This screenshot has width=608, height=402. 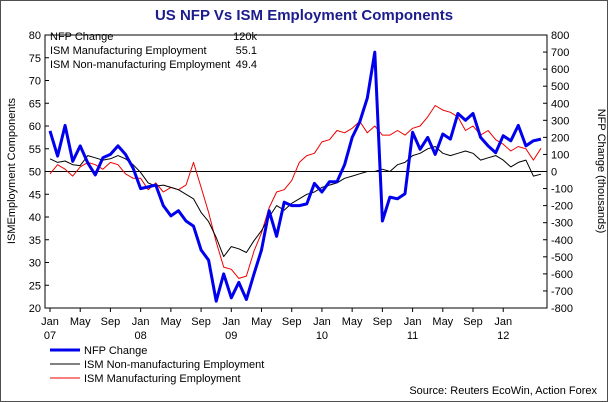 I want to click on x-year-label: 11, so click(x=412, y=336).